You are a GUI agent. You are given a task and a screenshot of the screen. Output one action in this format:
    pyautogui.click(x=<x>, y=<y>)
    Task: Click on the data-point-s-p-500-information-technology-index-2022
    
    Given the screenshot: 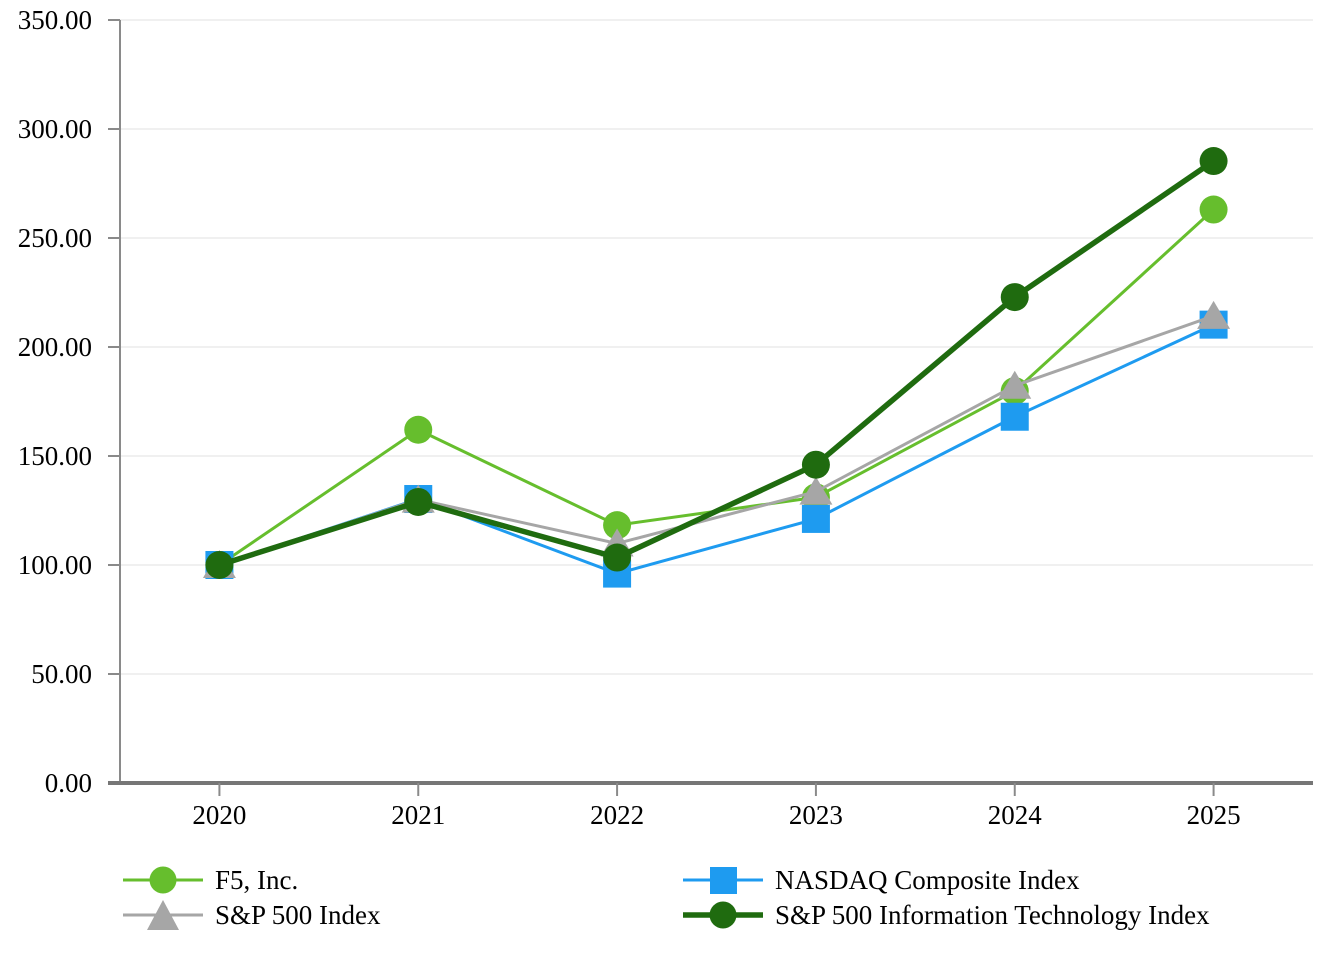 What is the action you would take?
    pyautogui.click(x=617, y=557)
    